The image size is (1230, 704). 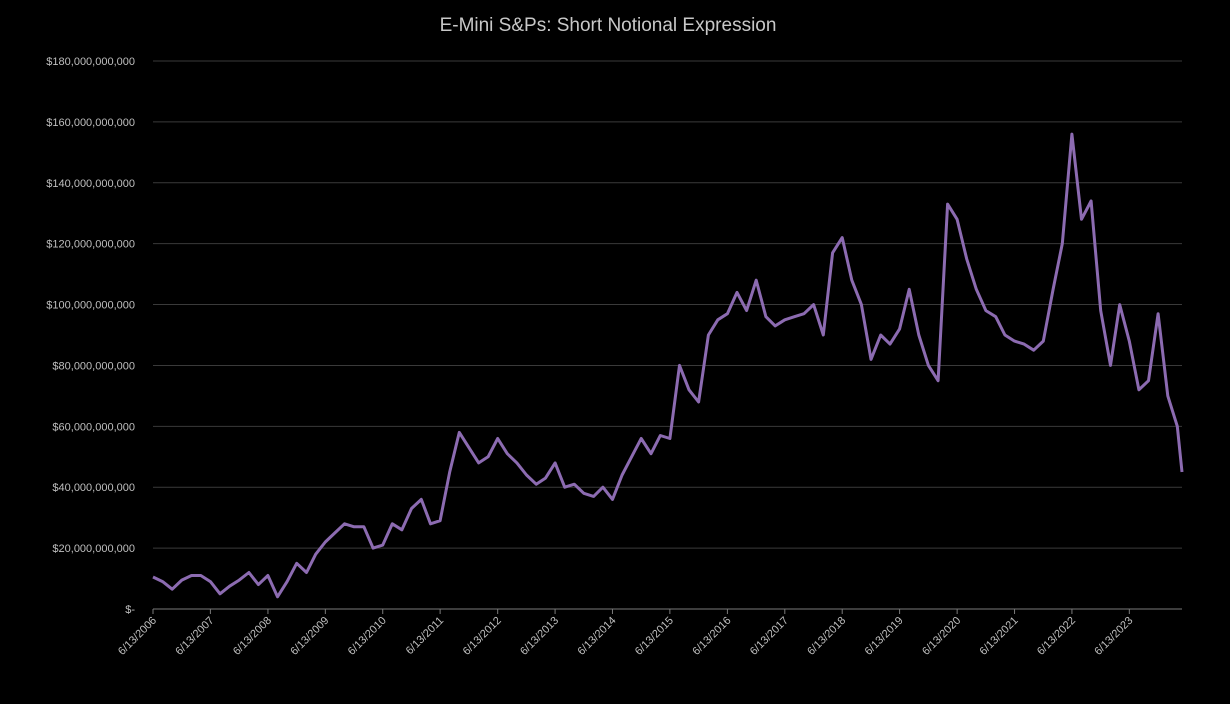 What do you see at coordinates (654, 636) in the screenshot?
I see `x-tick-label: 6/13/2015` at bounding box center [654, 636].